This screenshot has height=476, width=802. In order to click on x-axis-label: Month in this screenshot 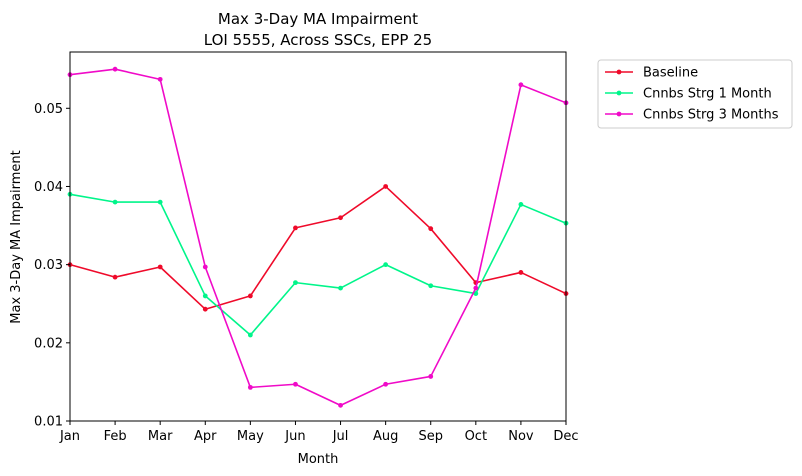, I will do `click(318, 459)`.